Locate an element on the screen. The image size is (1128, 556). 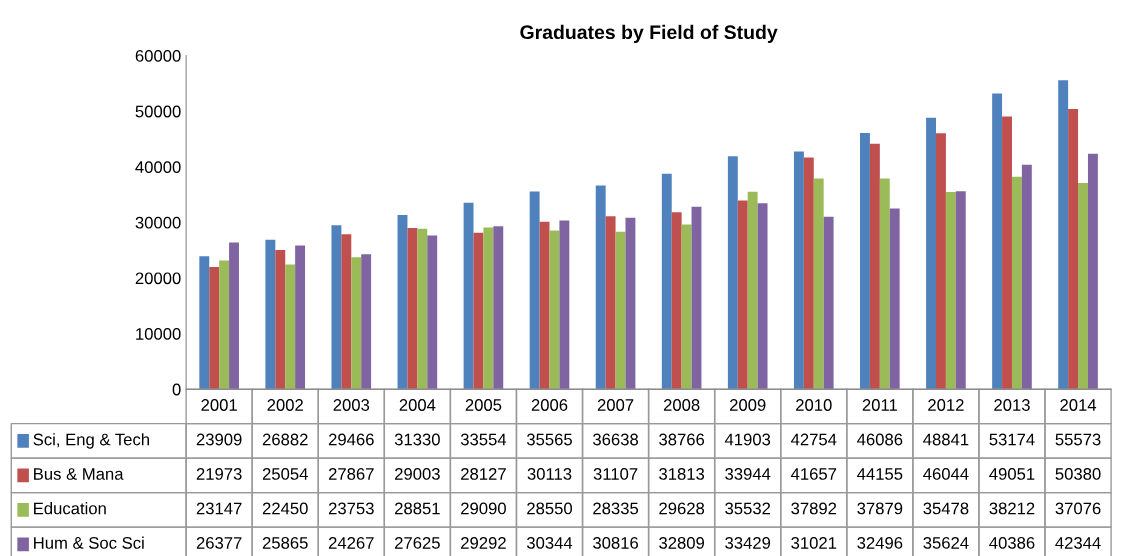
y-tick-label: 10000 is located at coordinates (158, 334).